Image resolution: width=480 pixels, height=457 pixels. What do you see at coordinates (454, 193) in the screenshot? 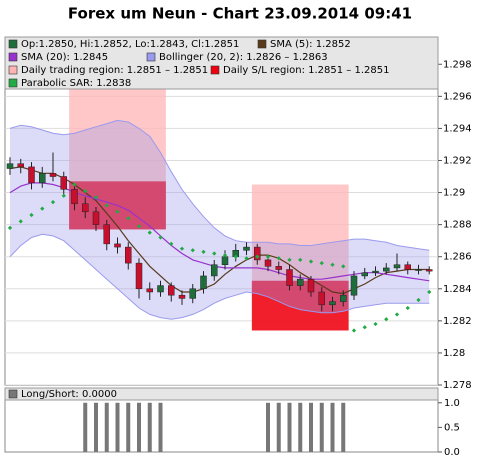
I see `y-tick-label: 1.29` at bounding box center [454, 193].